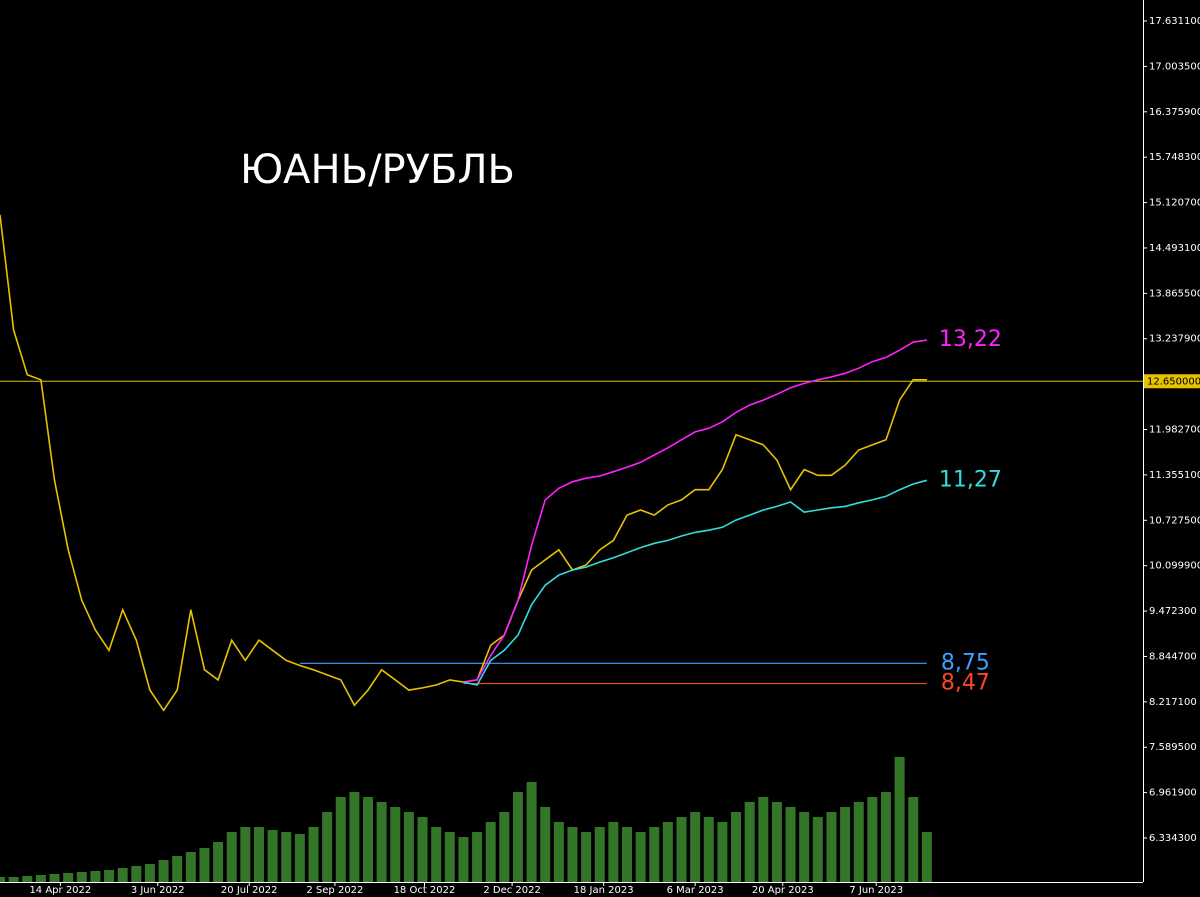 This screenshot has width=1200, height=897. I want to click on y-tick-label: 14.493100, so click(1174, 248).